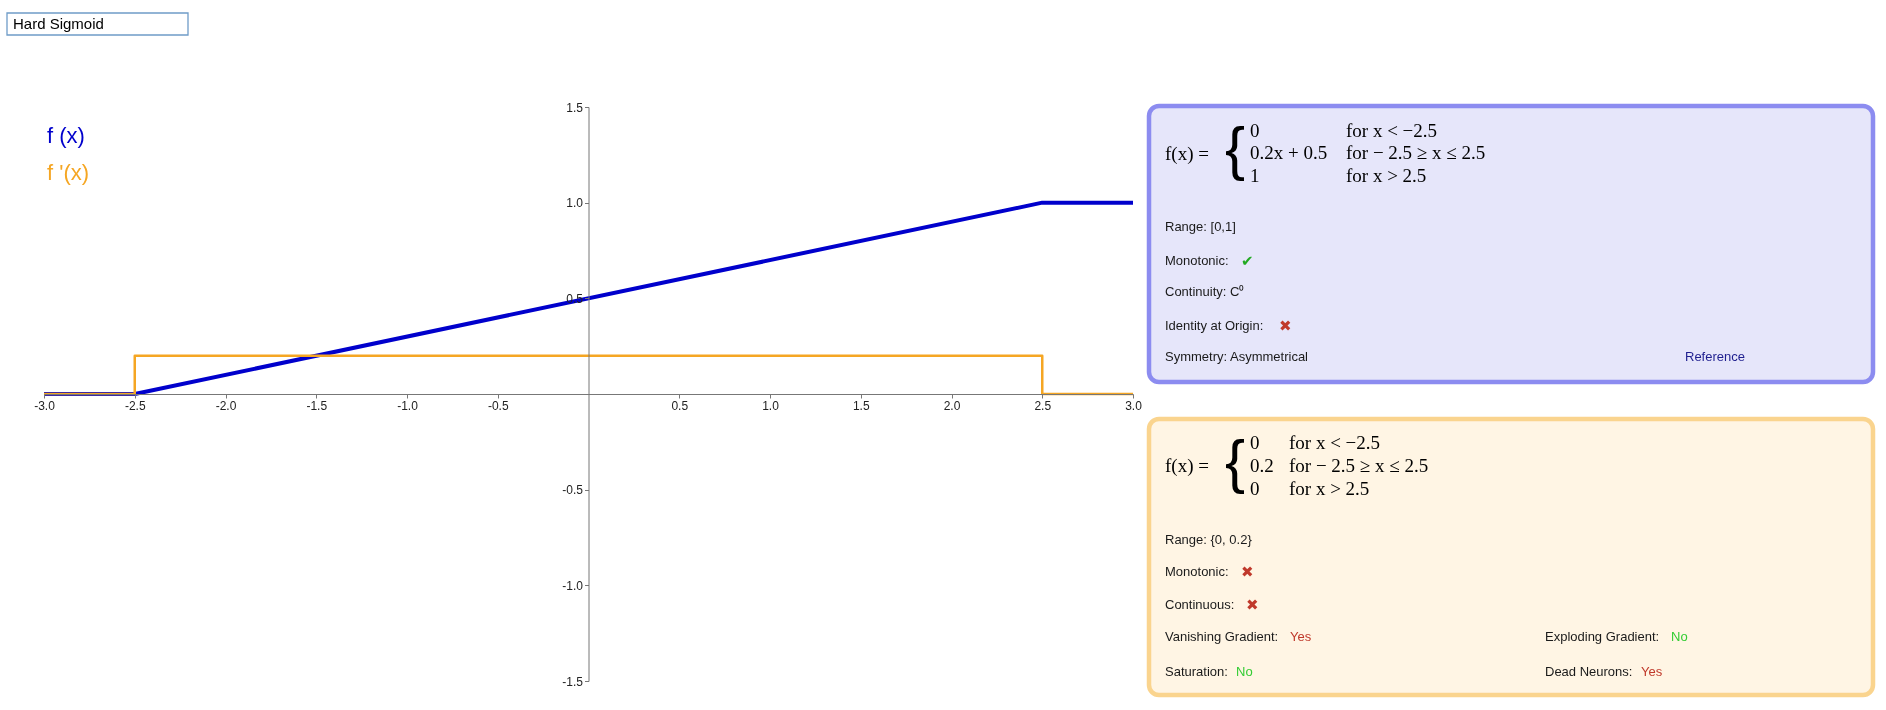 Image resolution: width=1886 pixels, height=710 pixels. I want to click on x-tick-label: 3.0, so click(1134, 405).